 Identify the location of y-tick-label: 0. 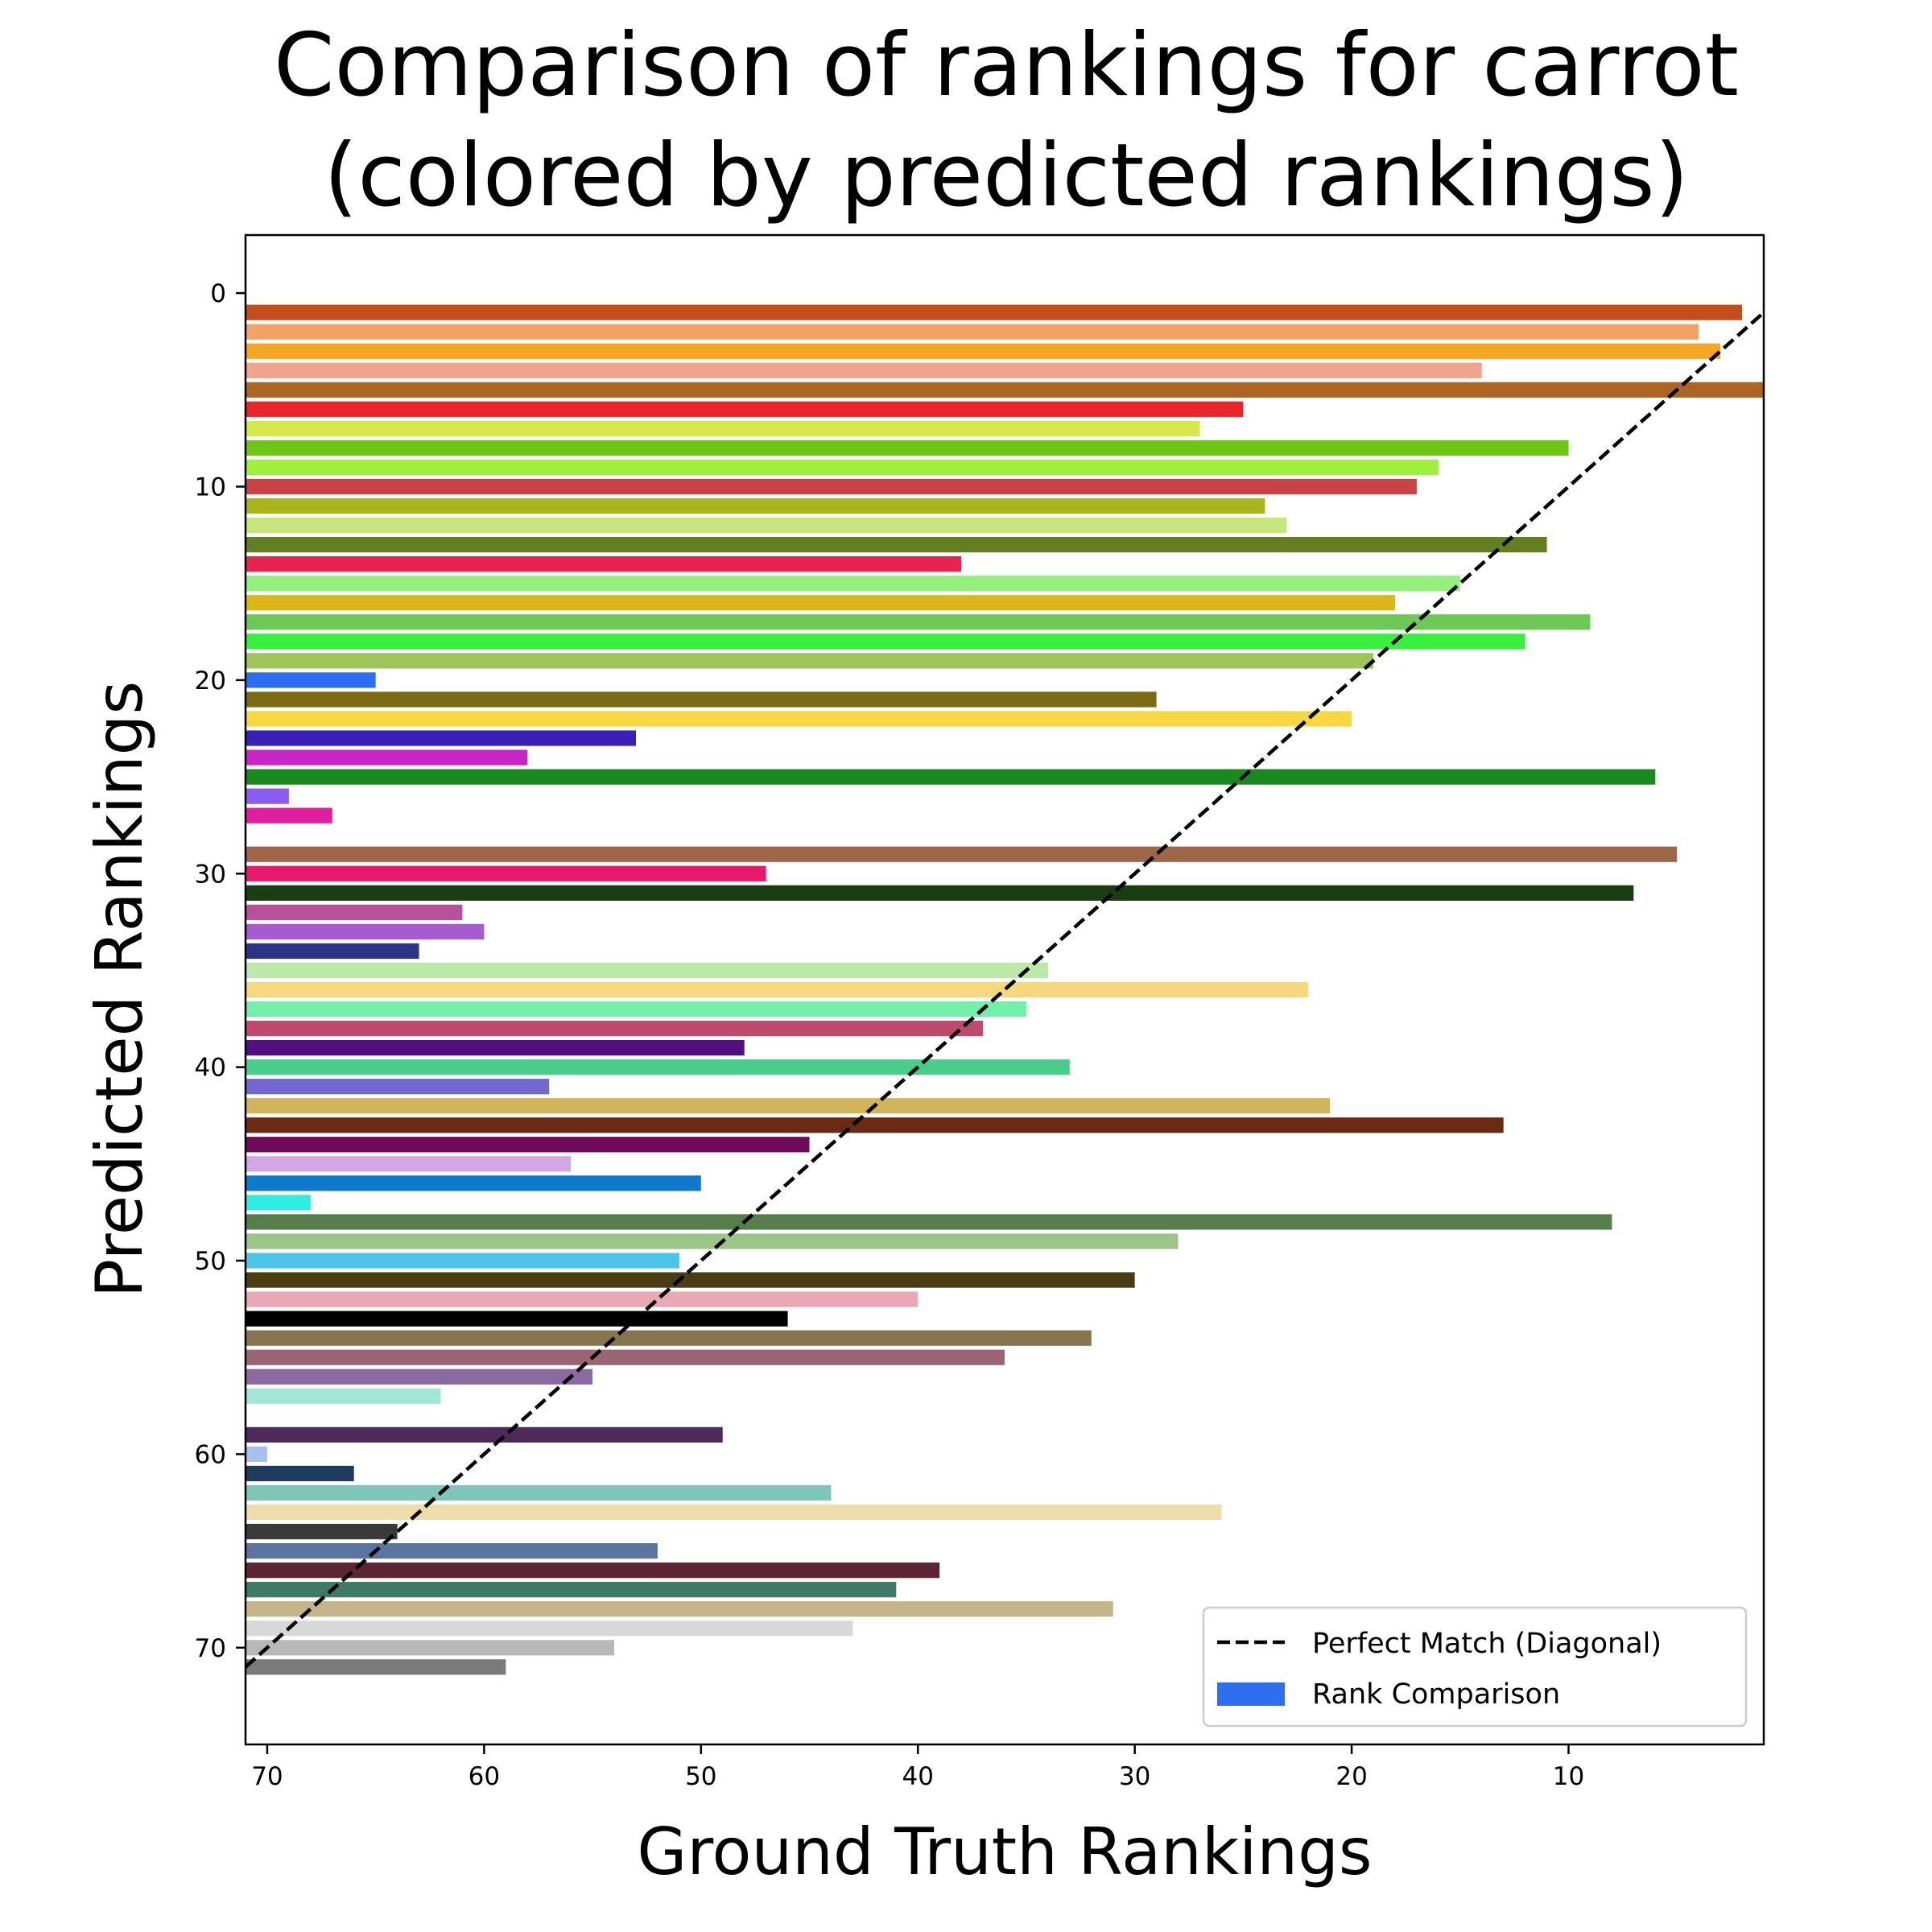
(218, 293).